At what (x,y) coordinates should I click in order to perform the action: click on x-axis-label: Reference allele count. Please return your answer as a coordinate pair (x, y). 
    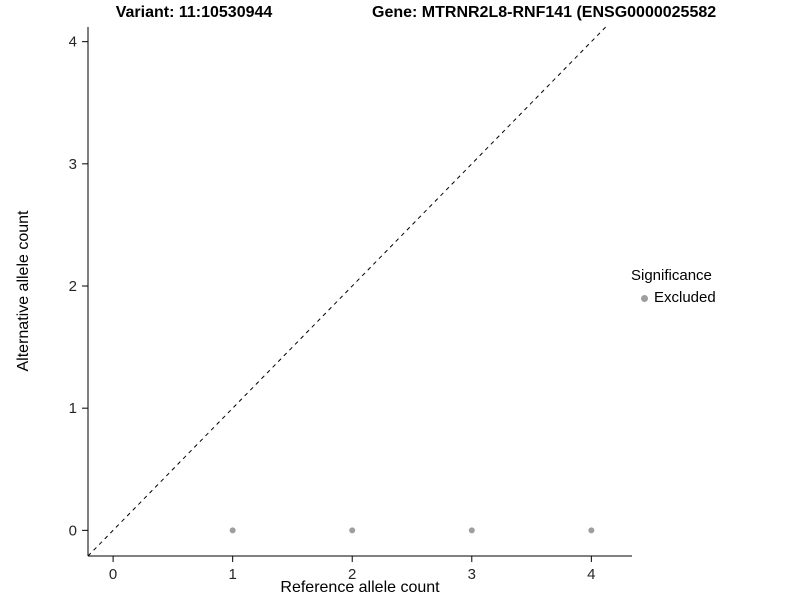
    Looking at the image, I should click on (360, 587).